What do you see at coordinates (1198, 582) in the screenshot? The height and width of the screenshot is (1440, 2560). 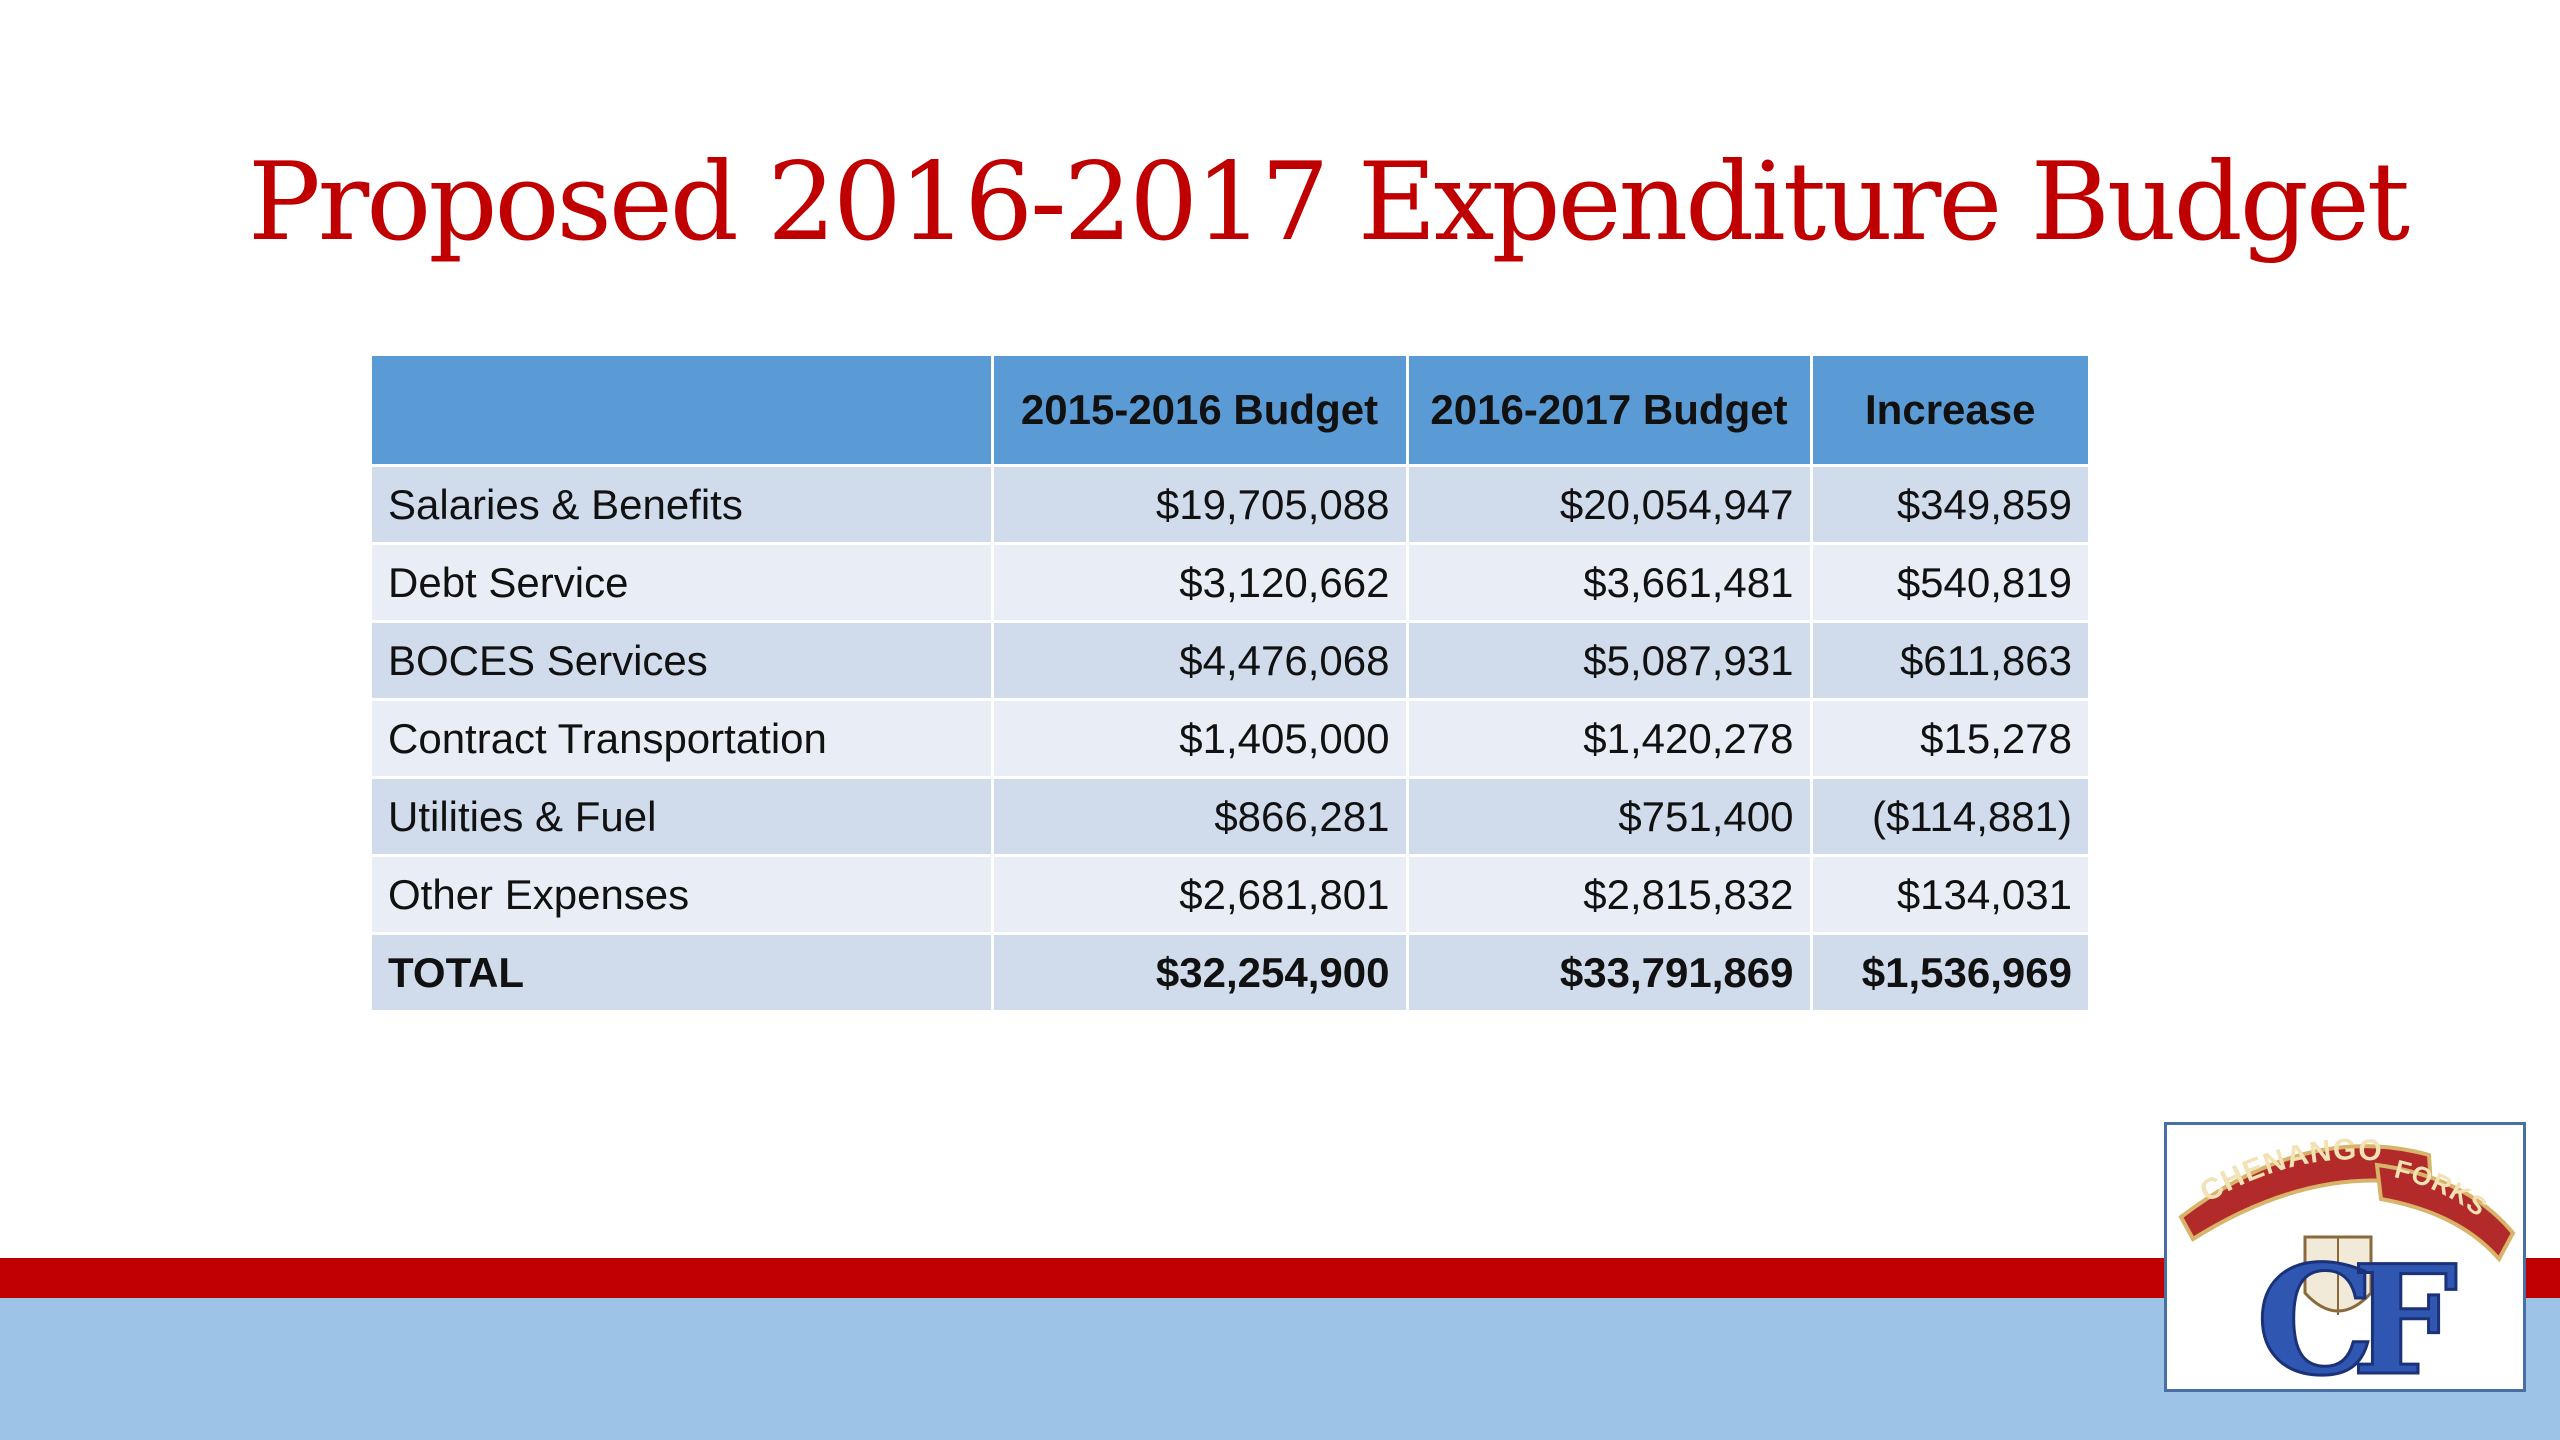 I see `row-budget-2015-2016: $3,120,662` at bounding box center [1198, 582].